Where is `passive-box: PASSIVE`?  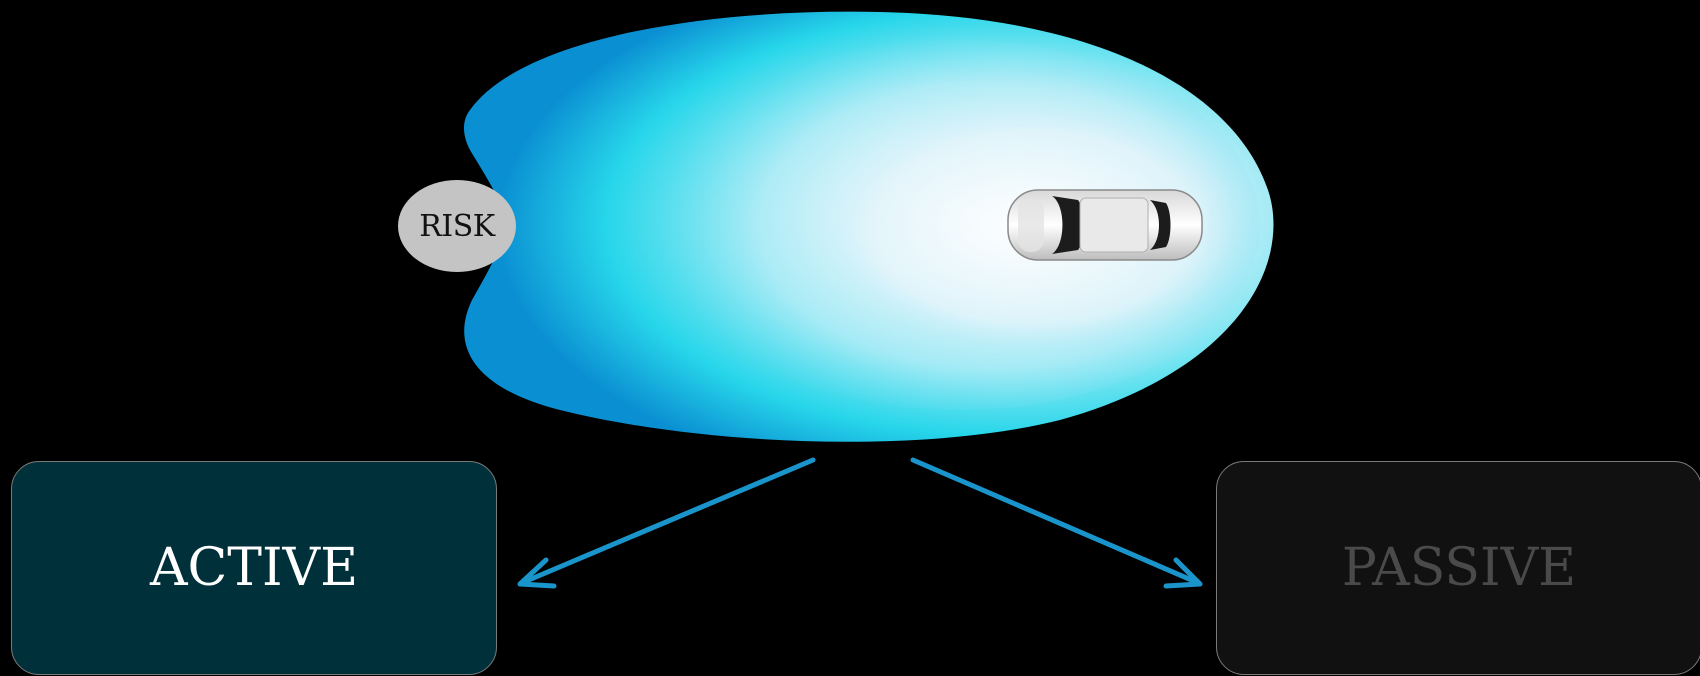 passive-box: PASSIVE is located at coordinates (1458, 568).